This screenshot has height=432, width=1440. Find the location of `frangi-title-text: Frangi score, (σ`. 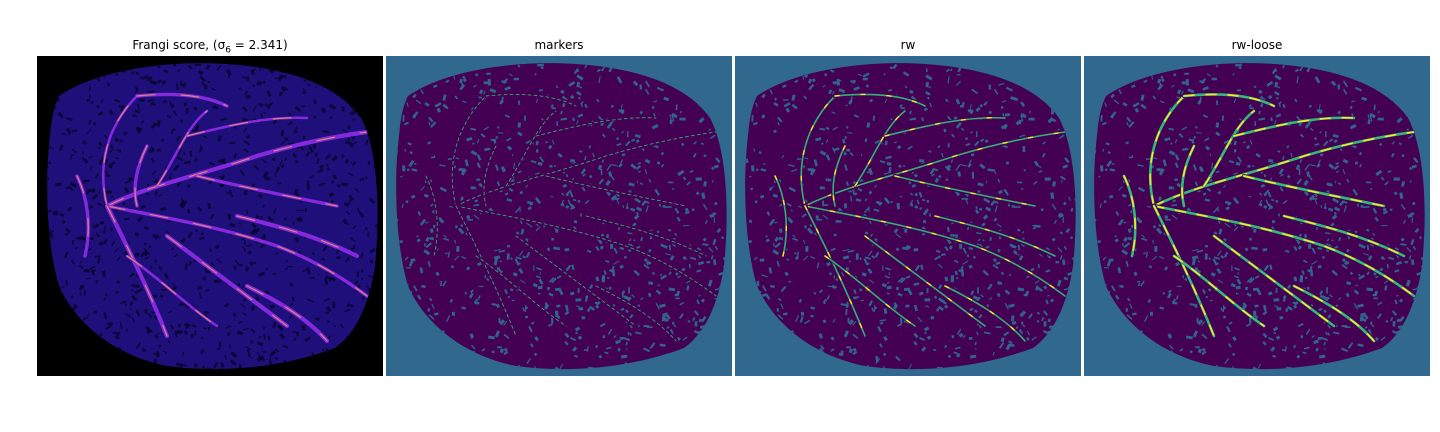

frangi-title-text: Frangi score, (σ is located at coordinates (179, 45).